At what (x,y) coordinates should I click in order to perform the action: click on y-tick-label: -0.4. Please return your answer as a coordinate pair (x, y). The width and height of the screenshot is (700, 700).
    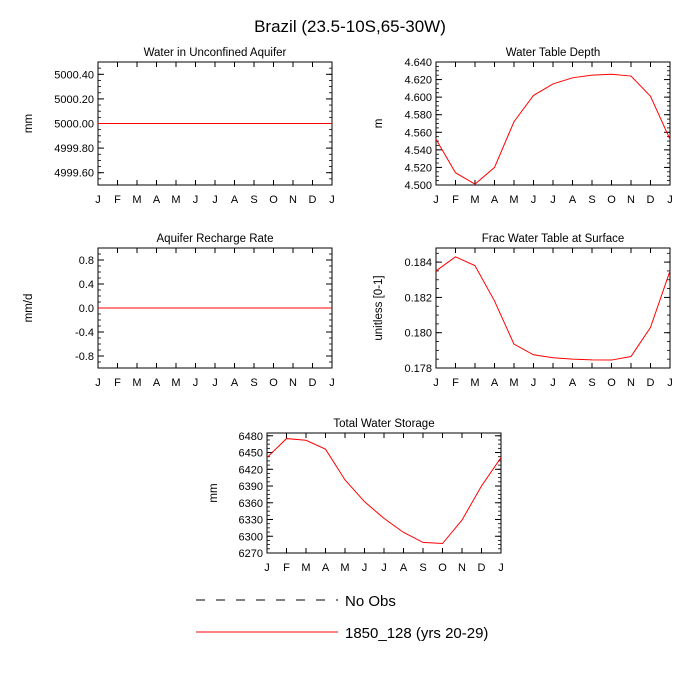
    Looking at the image, I should click on (84, 333).